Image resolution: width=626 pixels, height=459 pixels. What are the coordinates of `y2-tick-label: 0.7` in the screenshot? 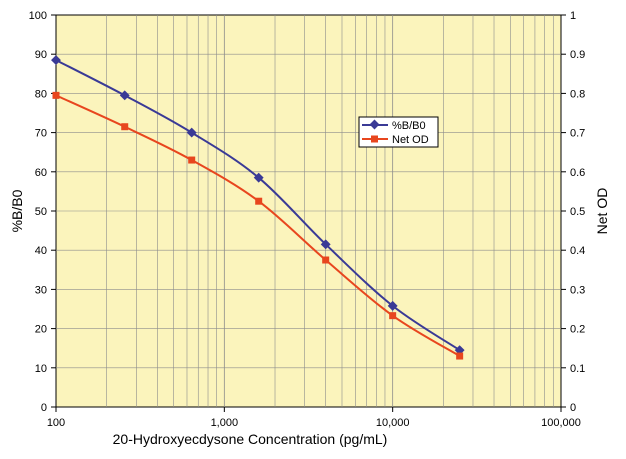 It's located at (577, 134).